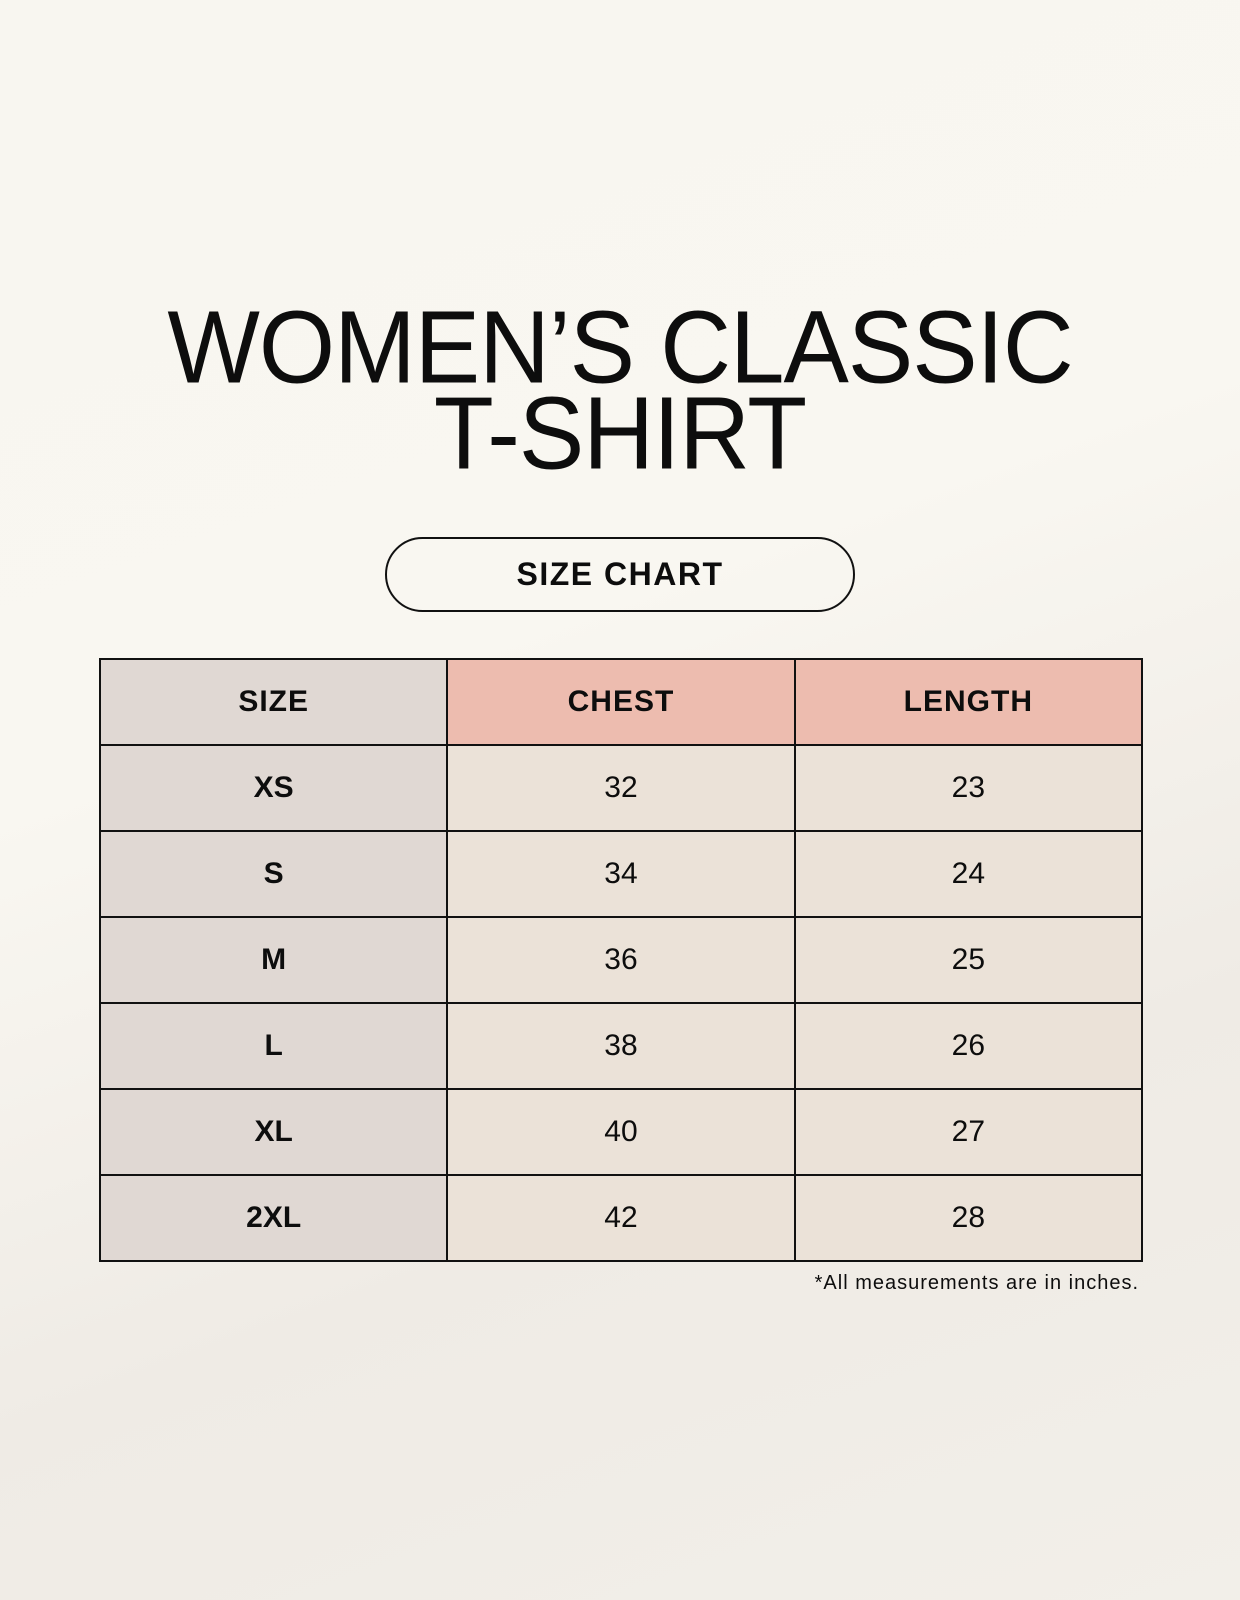 Image resolution: width=1240 pixels, height=1600 pixels. I want to click on cell-chest: 42, so click(621, 1218).